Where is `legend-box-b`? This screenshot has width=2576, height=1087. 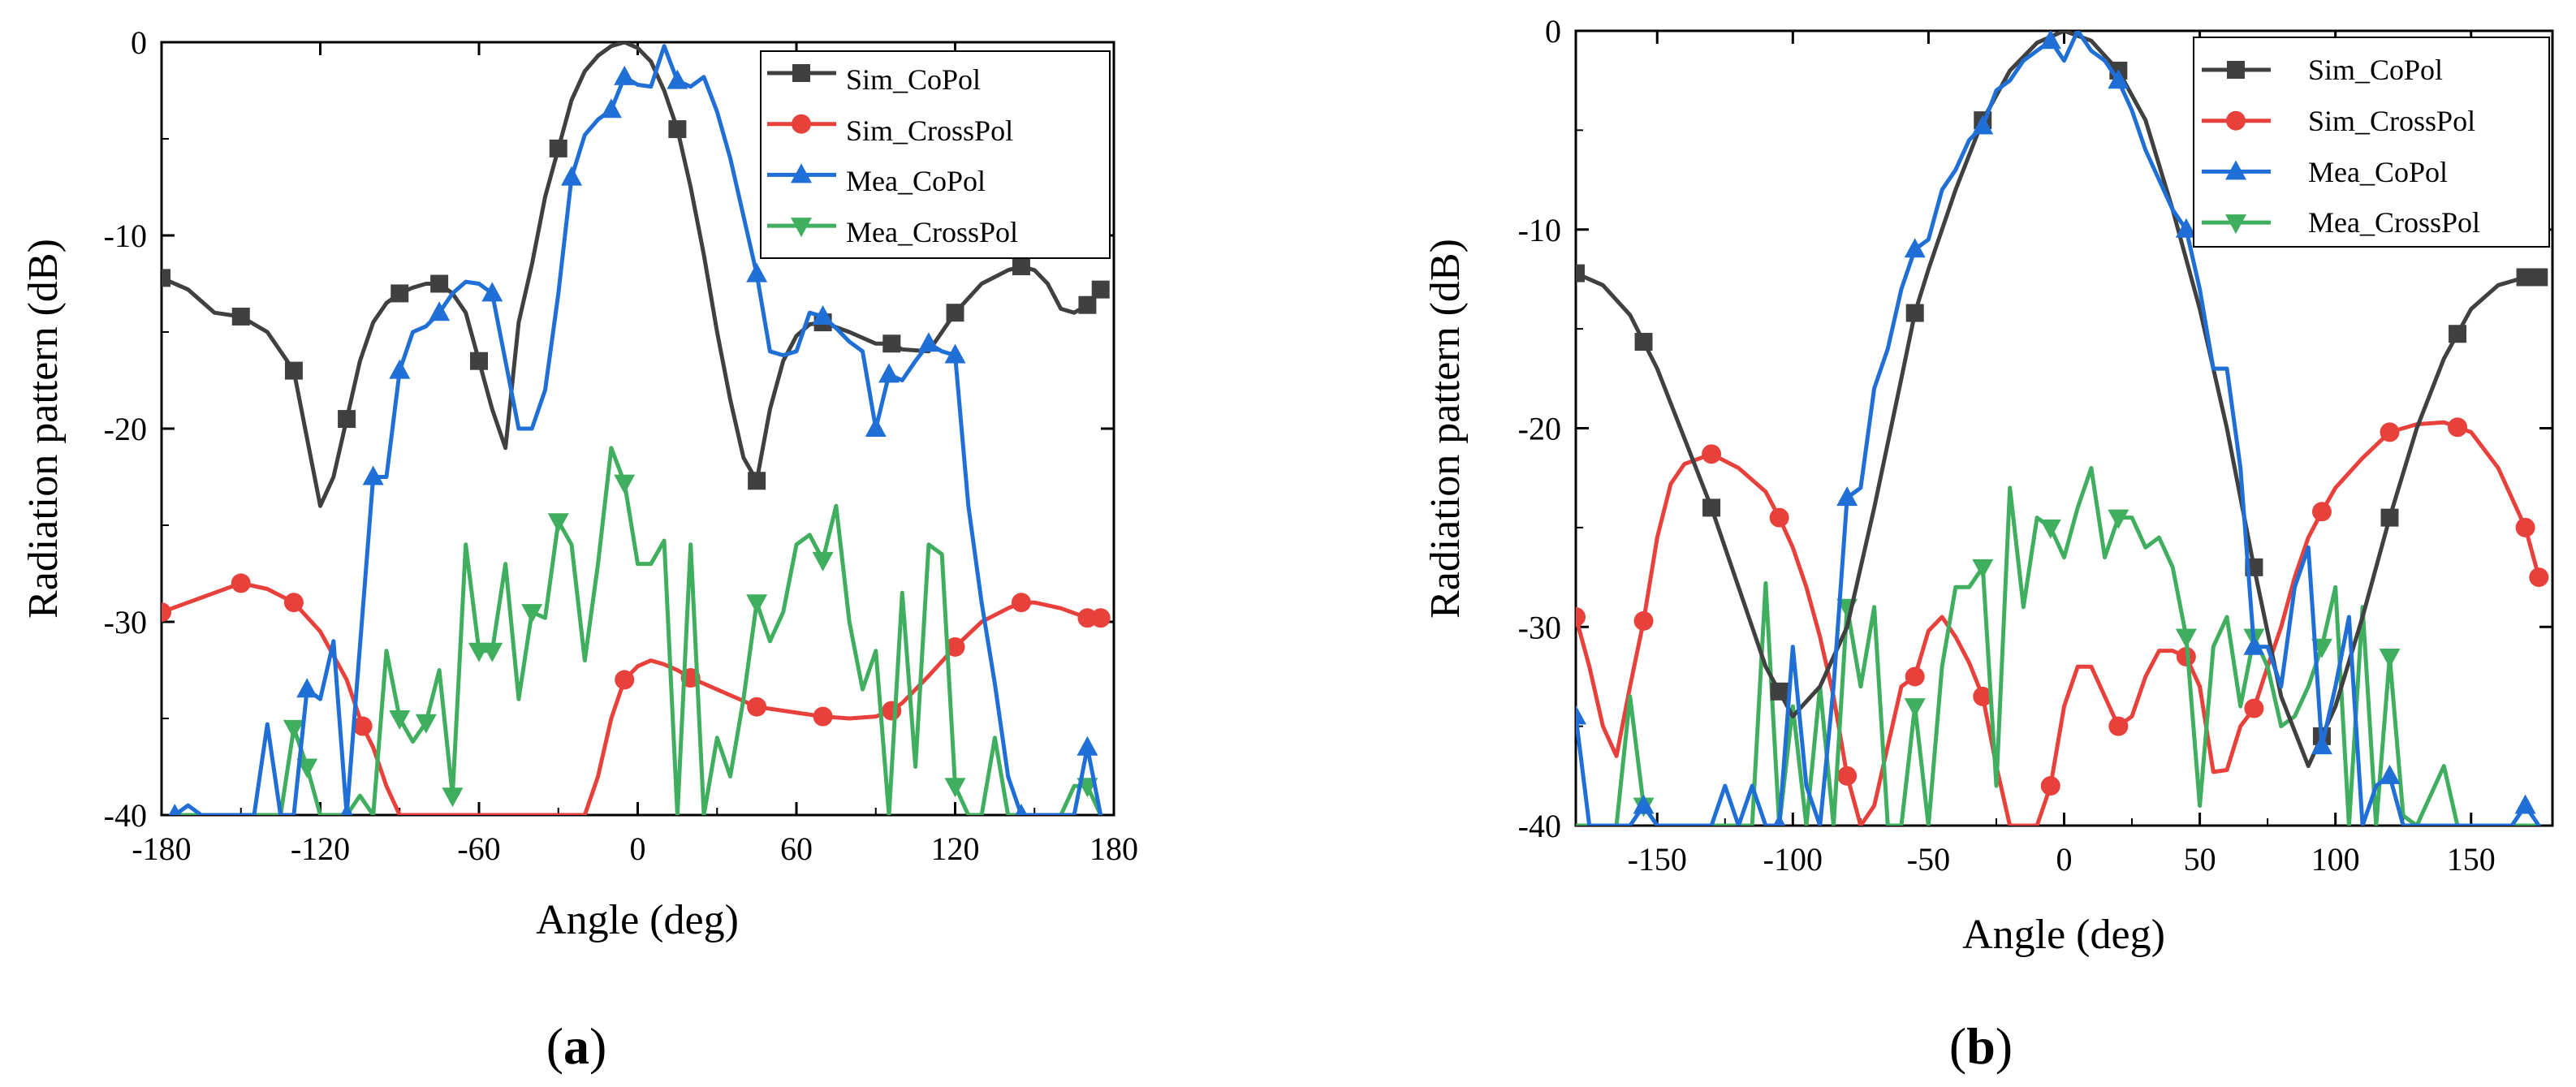 legend-box-b is located at coordinates (2371, 142).